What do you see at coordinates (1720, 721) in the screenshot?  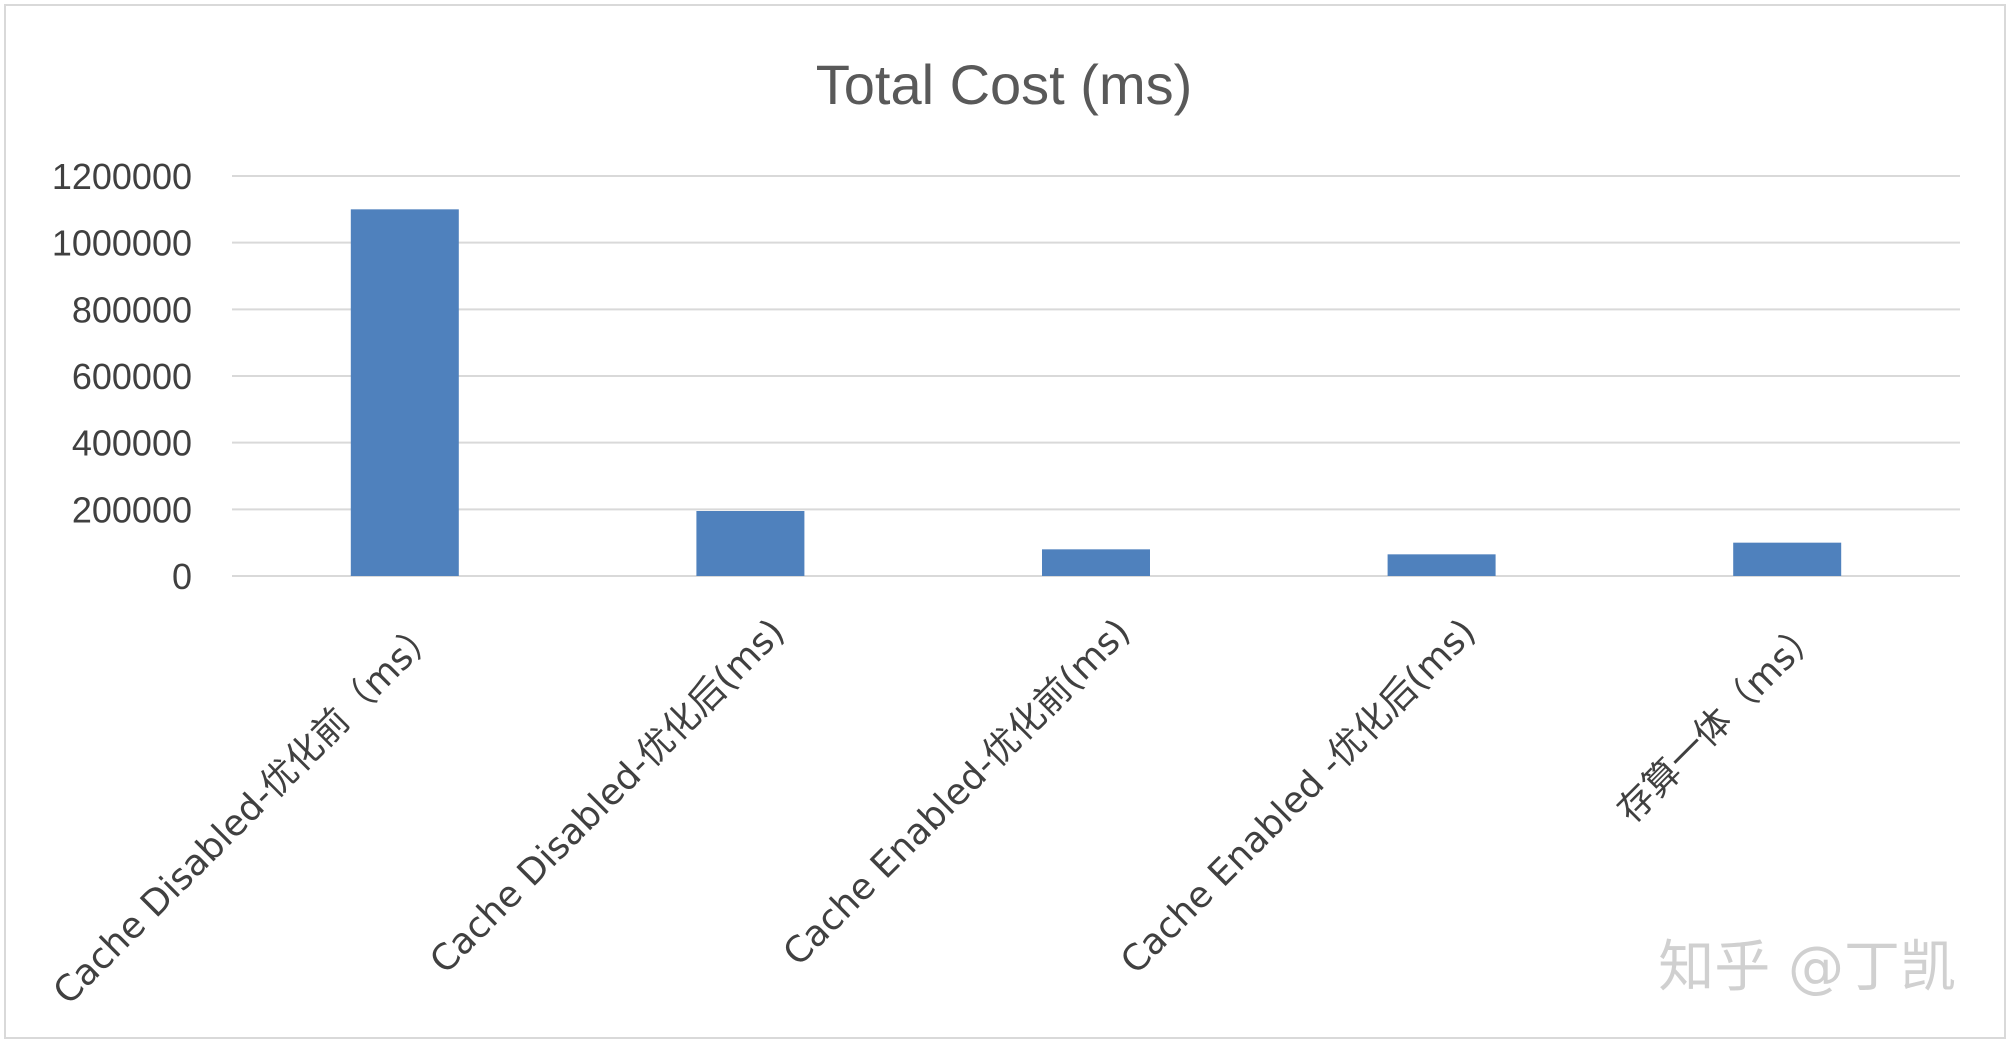 I see `x-tick-label: 存算一体（ms）` at bounding box center [1720, 721].